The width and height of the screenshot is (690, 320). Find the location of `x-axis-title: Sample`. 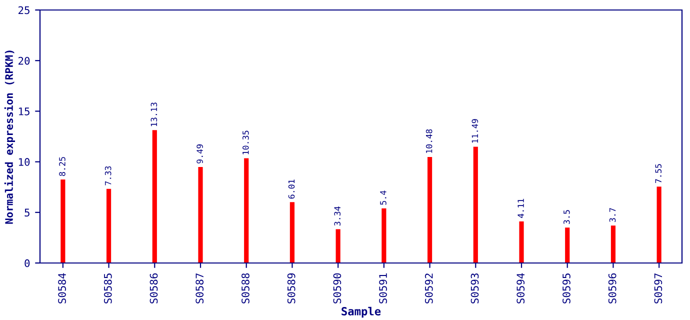

x-axis-title: Sample is located at coordinates (361, 312).